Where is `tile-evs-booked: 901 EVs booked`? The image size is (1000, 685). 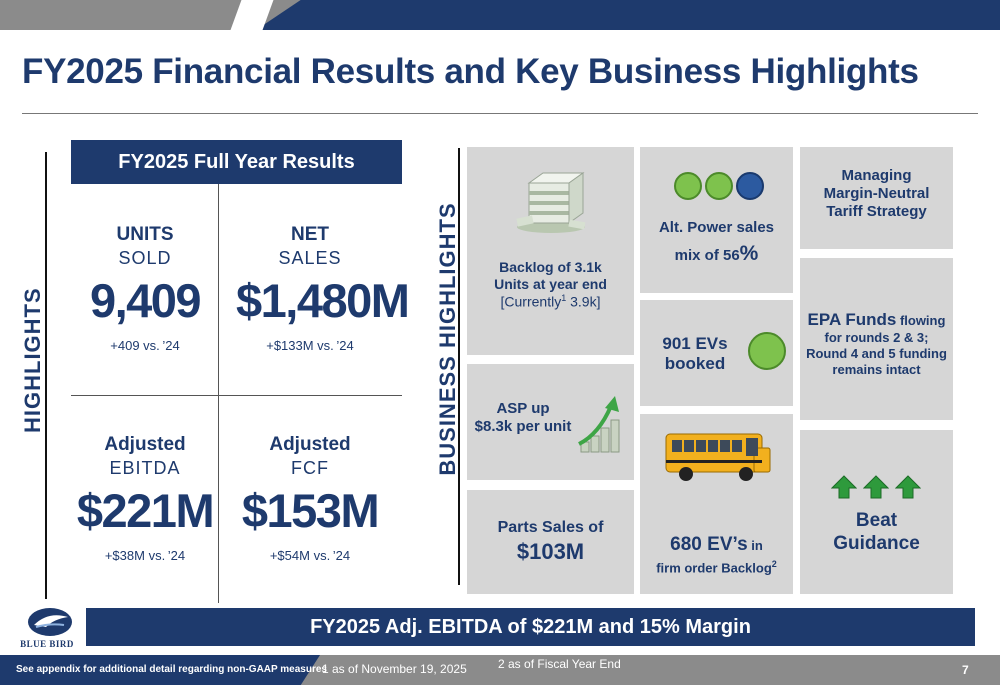
tile-evs-booked: 901 EVs booked is located at coordinates (716, 353).